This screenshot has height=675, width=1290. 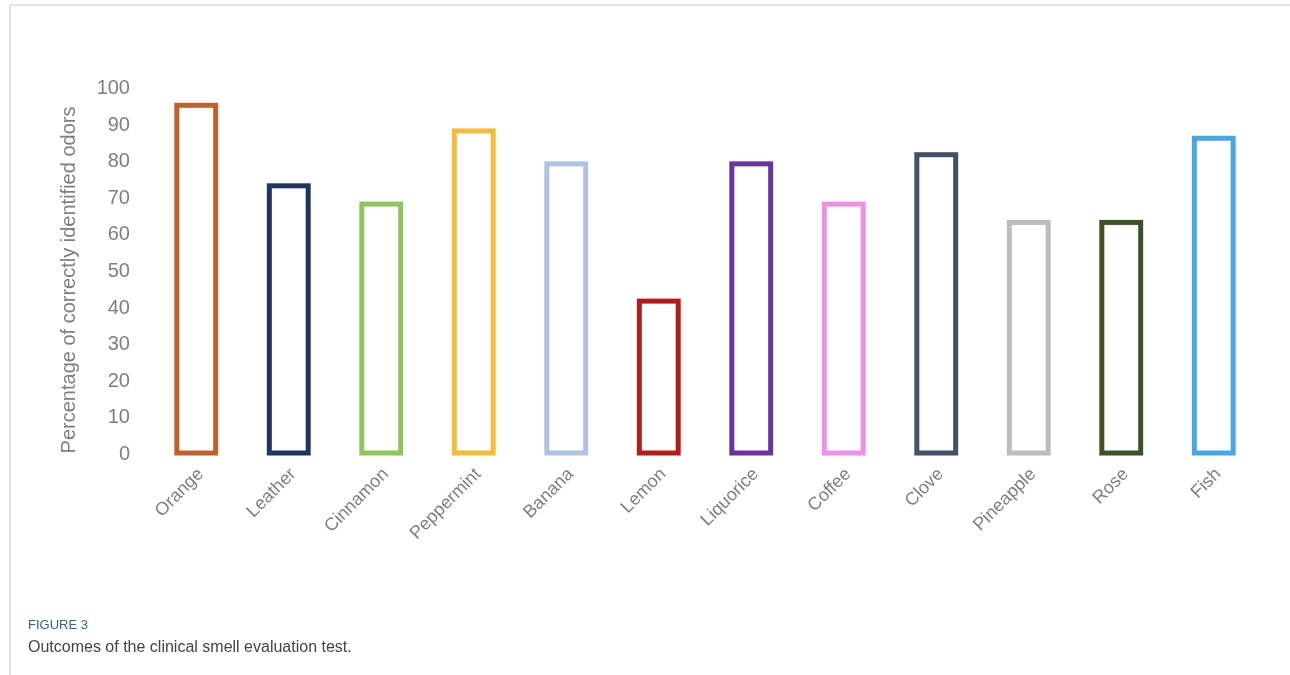 I want to click on y-tick-label: 90, so click(x=118, y=123).